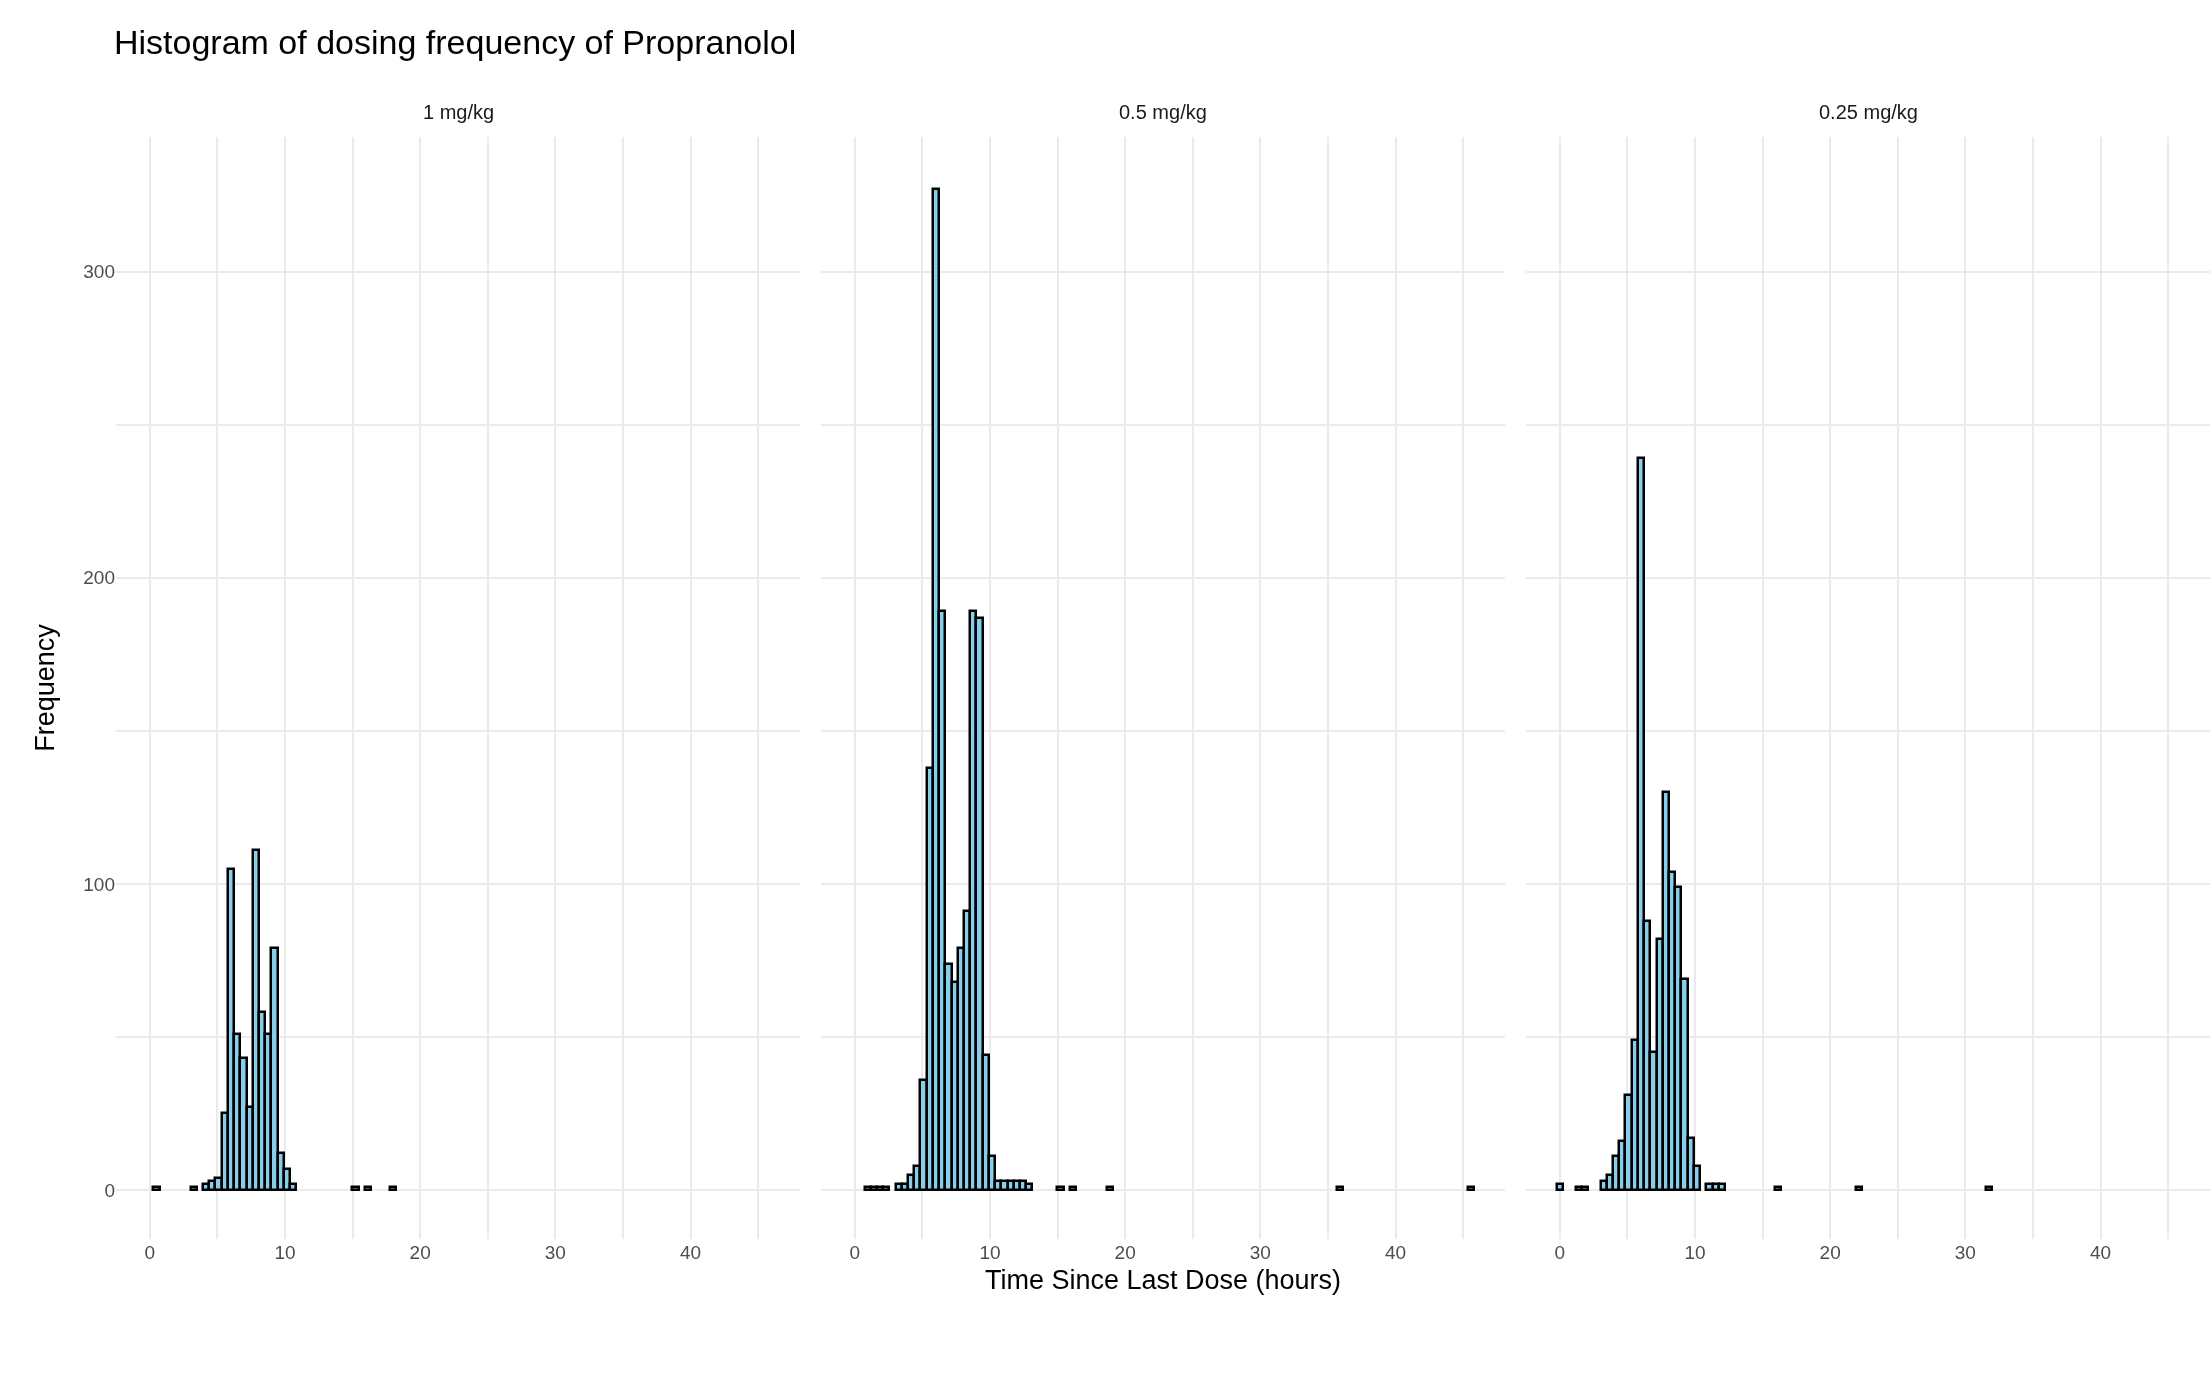 Image resolution: width=2212 pixels, height=1383 pixels. I want to click on chart-subtitle: 1 mg/kg, so click(459, 112).